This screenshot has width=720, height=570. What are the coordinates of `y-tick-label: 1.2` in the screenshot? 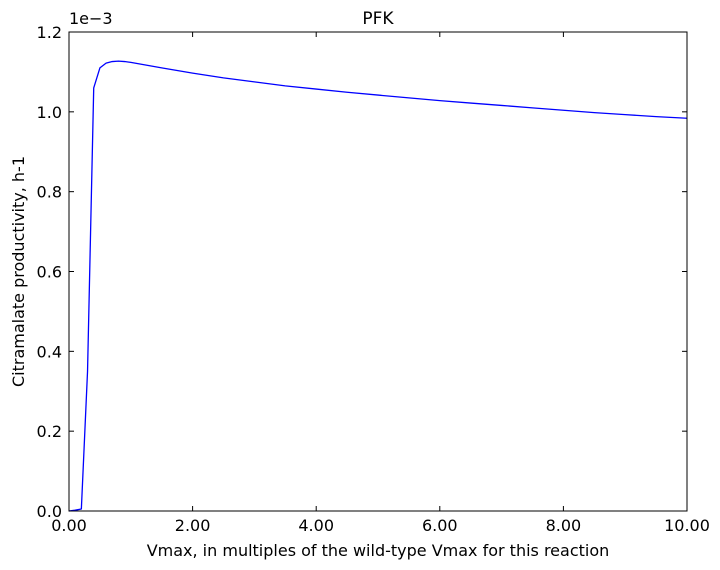 It's located at (49, 32).